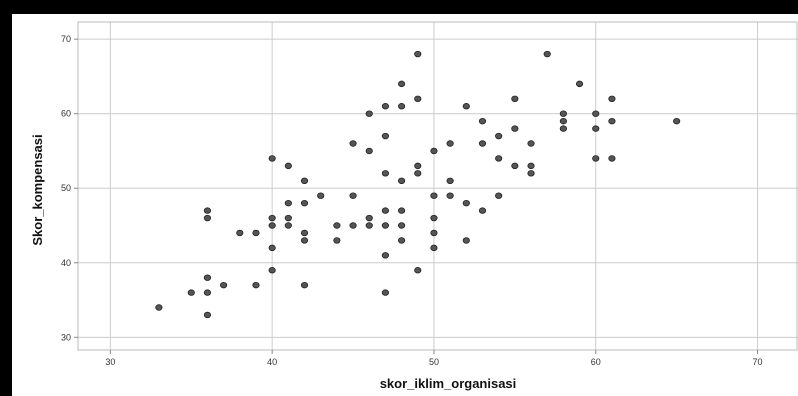  What do you see at coordinates (110, 362) in the screenshot?
I see `x-tick-label: 30` at bounding box center [110, 362].